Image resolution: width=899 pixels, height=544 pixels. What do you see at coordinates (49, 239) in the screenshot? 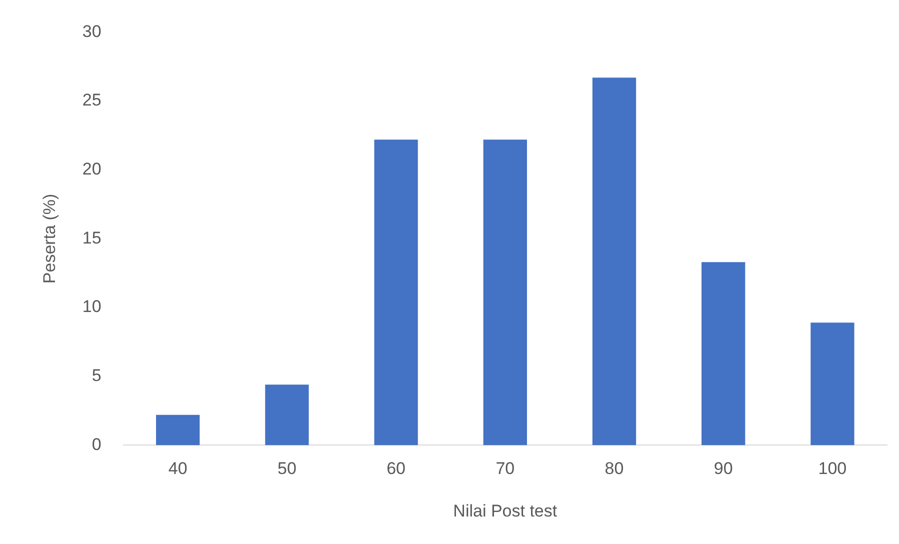
I see `y-axis-title: Peserta (%)` at bounding box center [49, 239].